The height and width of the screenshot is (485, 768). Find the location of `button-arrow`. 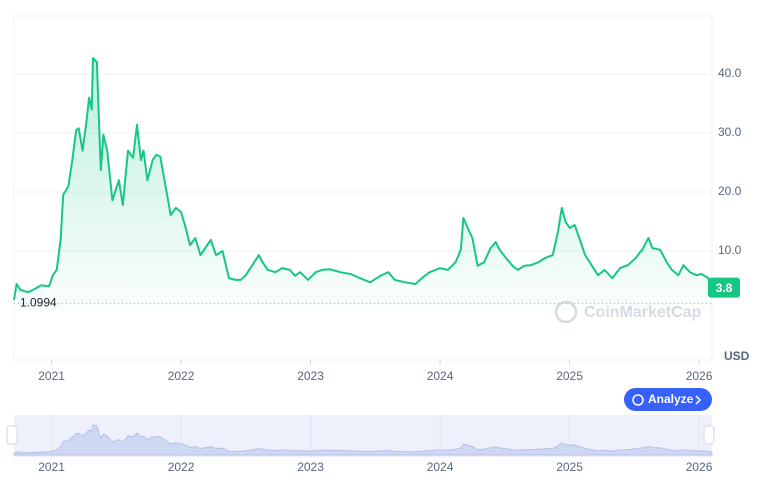

button-arrow is located at coordinates (698, 400).